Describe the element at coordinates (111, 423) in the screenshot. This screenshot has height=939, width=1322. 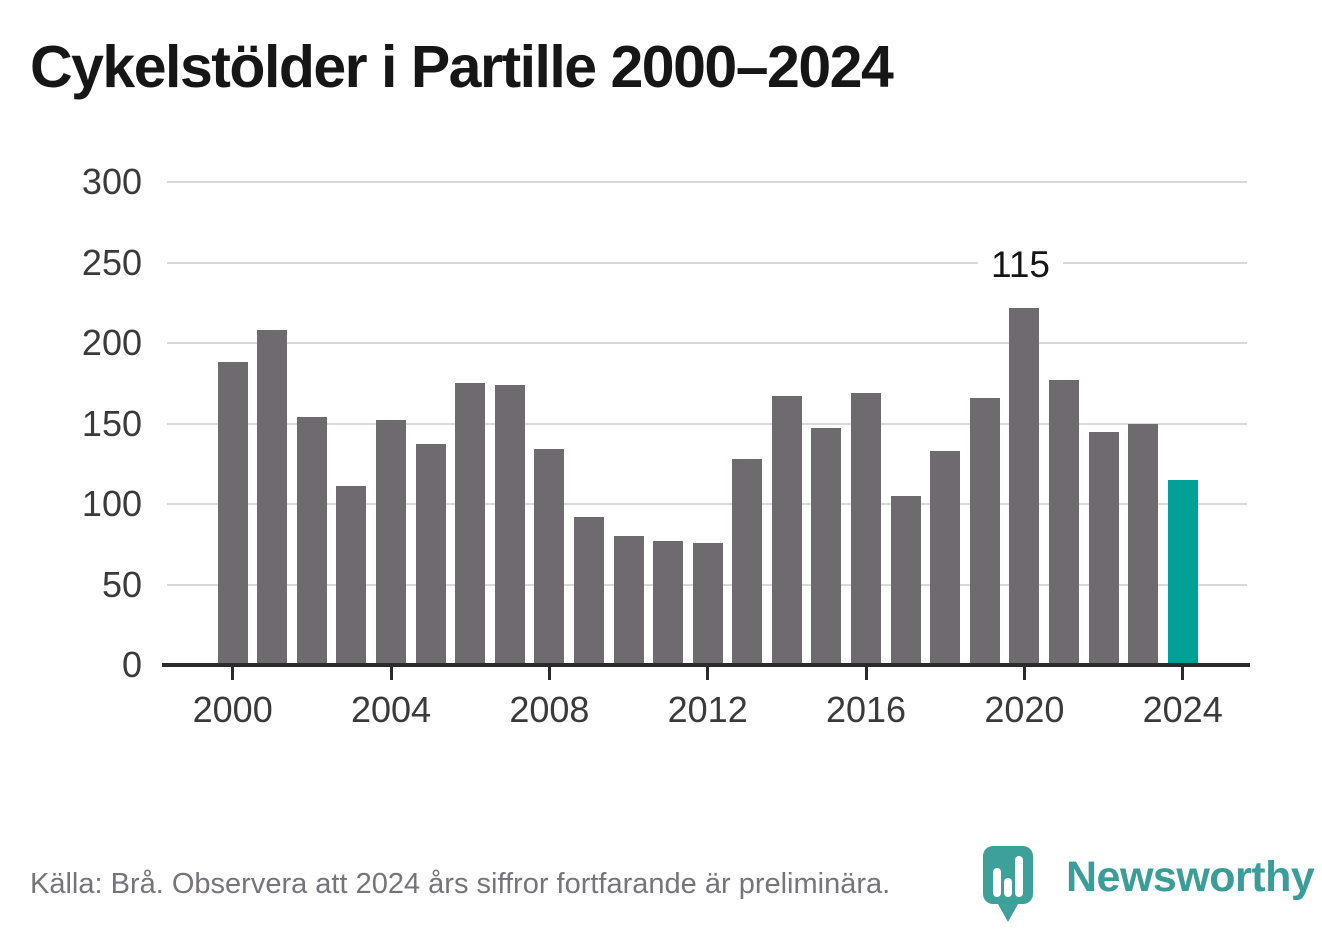
I see `y-tick-label-150: 150` at that location.